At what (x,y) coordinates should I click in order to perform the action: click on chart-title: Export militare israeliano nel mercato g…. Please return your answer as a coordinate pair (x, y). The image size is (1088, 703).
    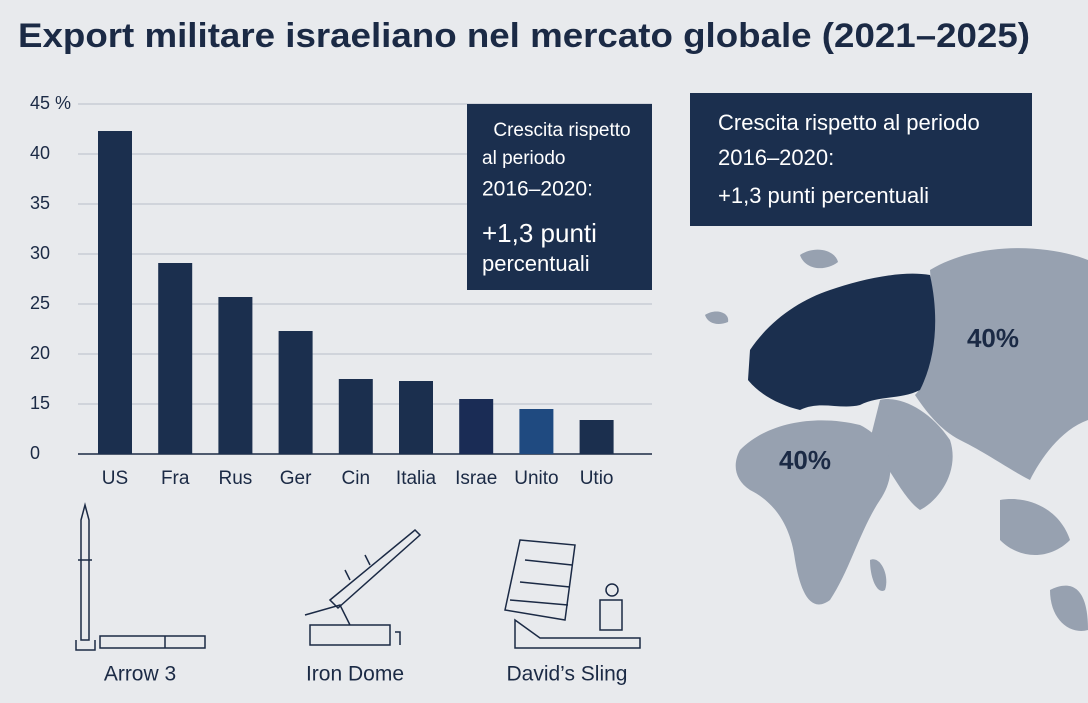
    Looking at the image, I should click on (524, 36).